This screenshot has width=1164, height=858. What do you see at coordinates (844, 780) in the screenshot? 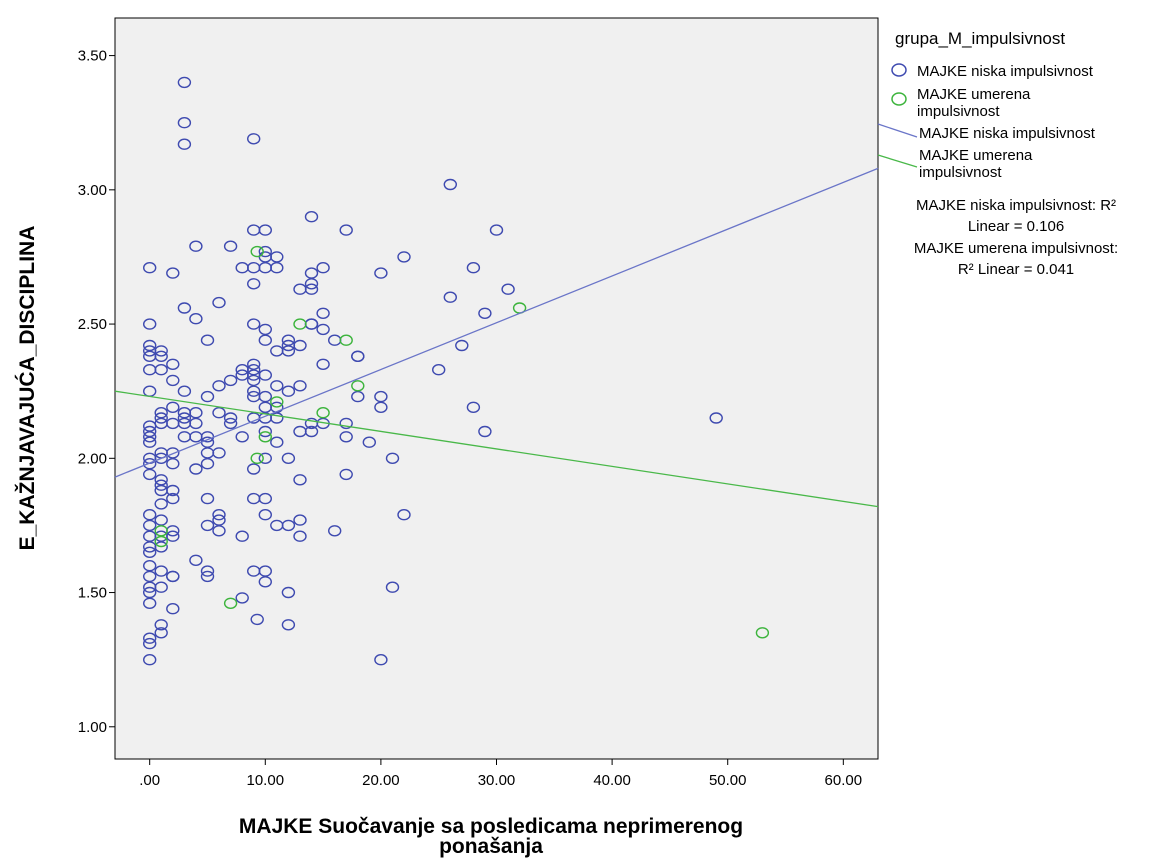
I see `x-tick-label: 60.00` at bounding box center [844, 780].